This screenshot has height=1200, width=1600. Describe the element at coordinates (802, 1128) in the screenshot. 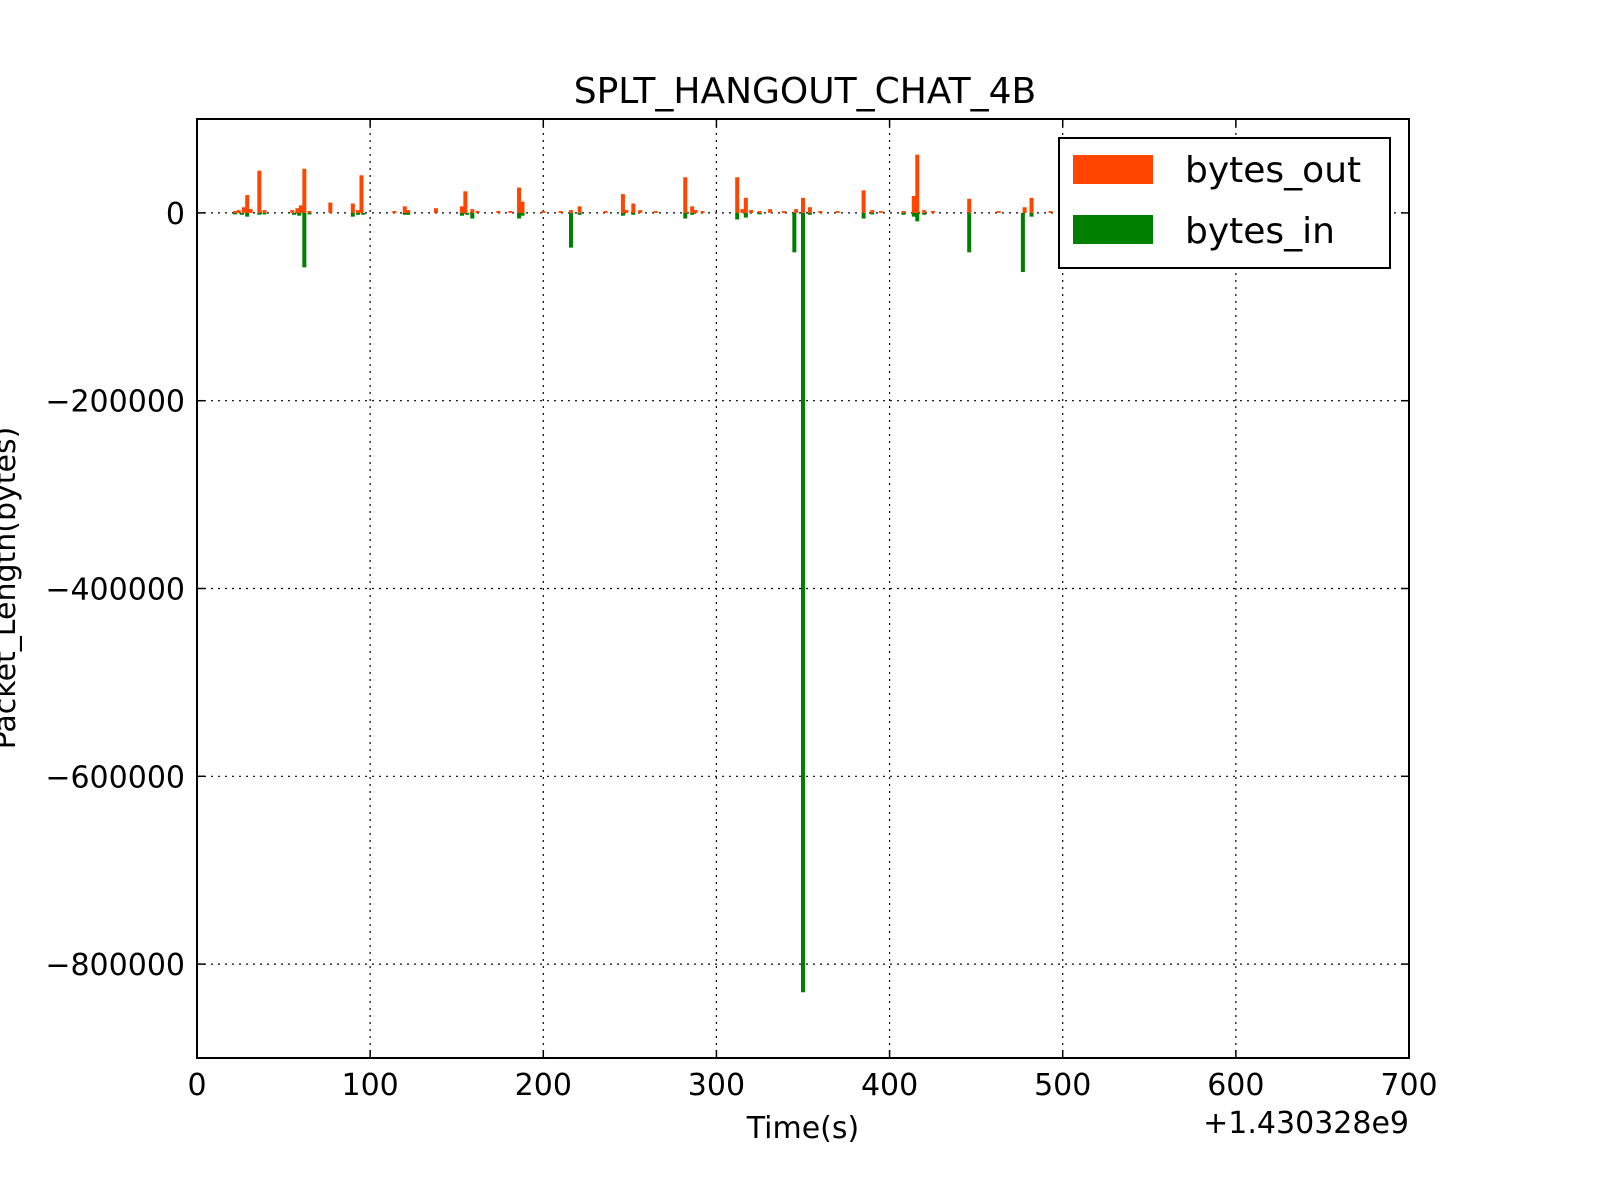

I see `x-axis-label: Time(s)` at that location.